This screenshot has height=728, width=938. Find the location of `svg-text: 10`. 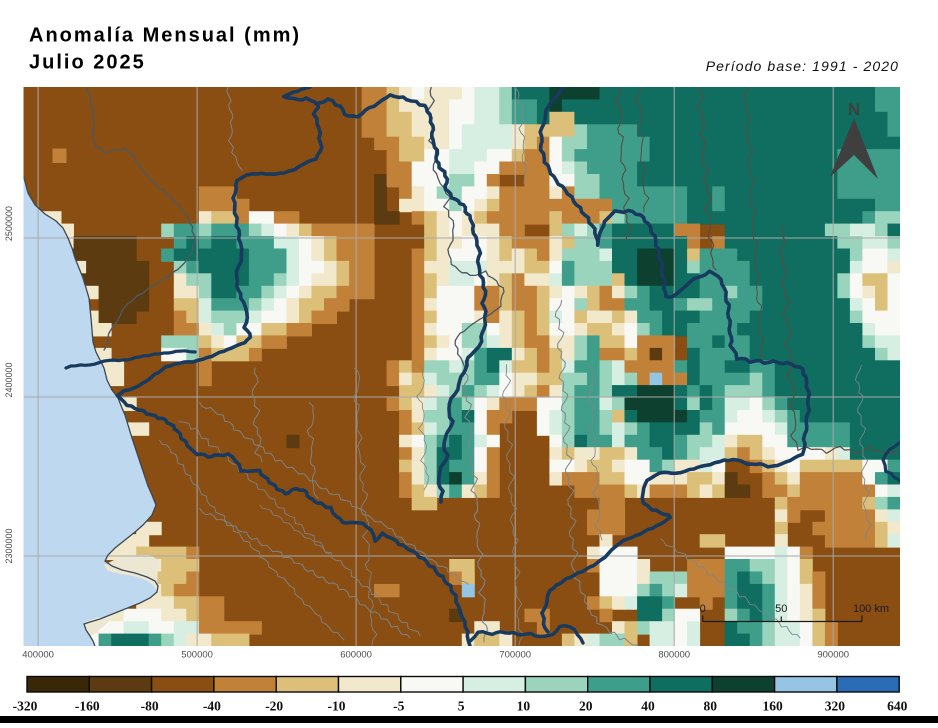

svg-text: 10 is located at coordinates (524, 706).